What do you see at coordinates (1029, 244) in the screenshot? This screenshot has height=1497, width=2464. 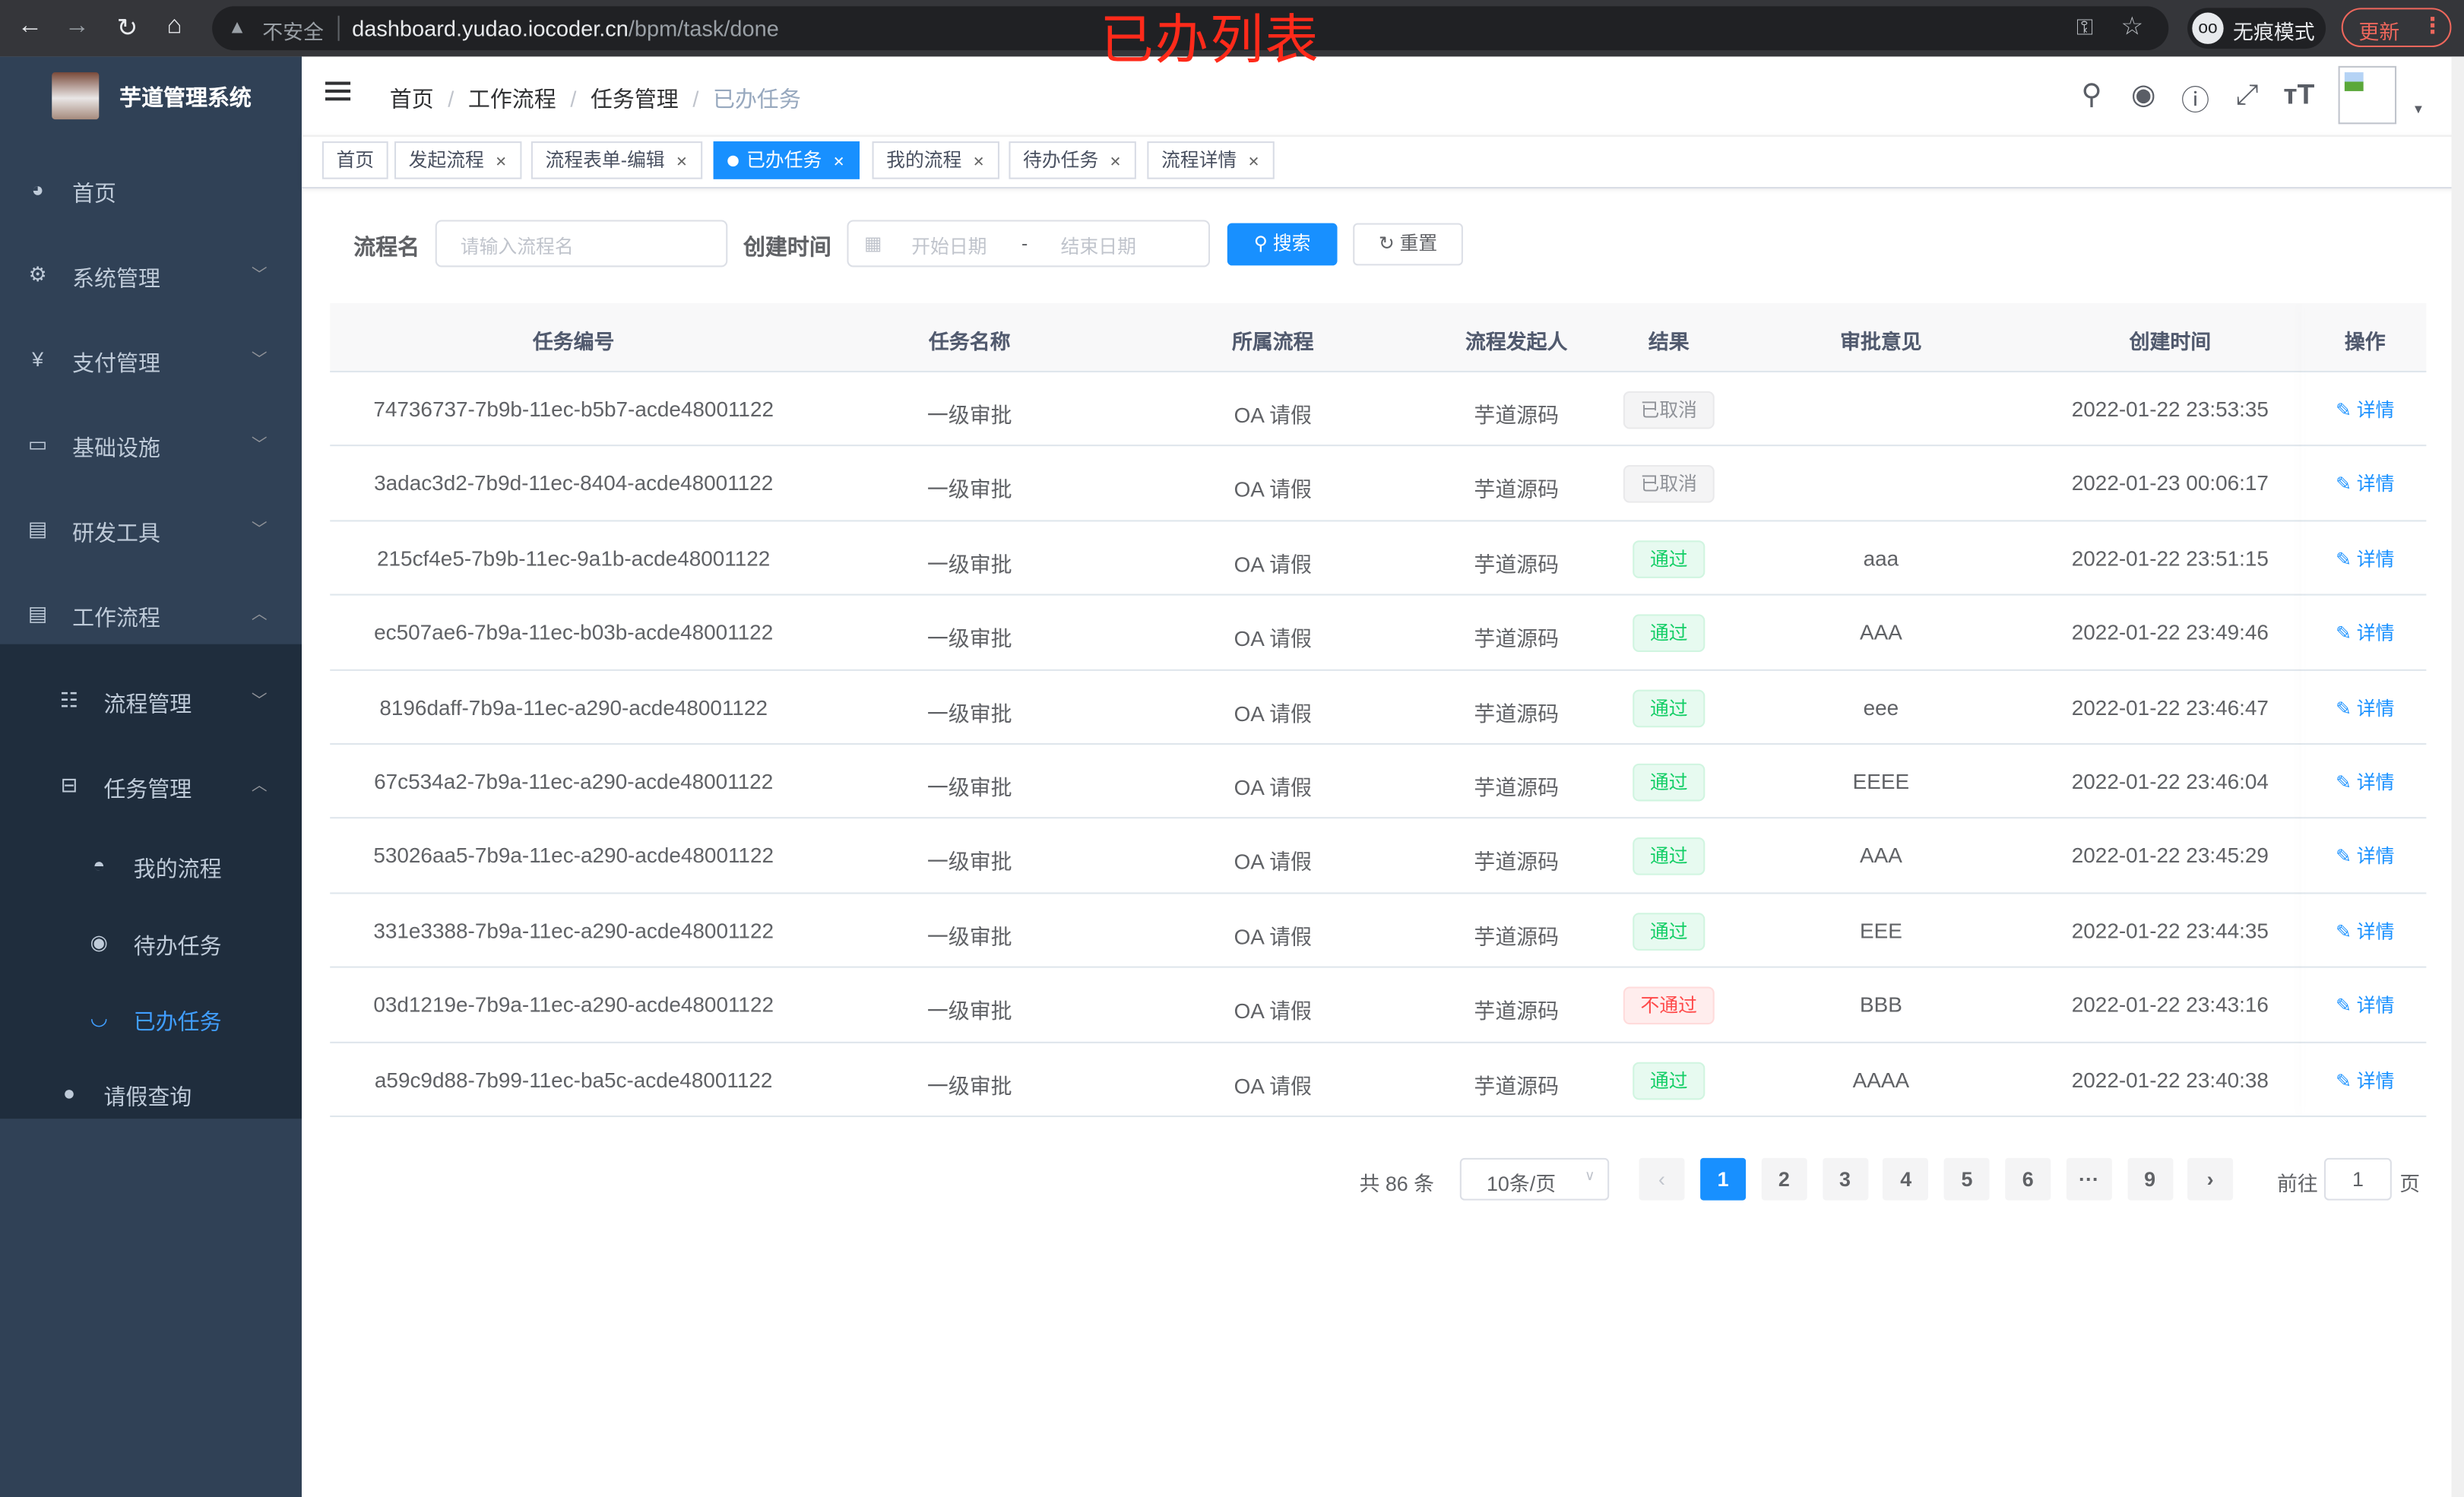 I see `date-range-picker: ▦ 开始日期 - 结束日期` at bounding box center [1029, 244].